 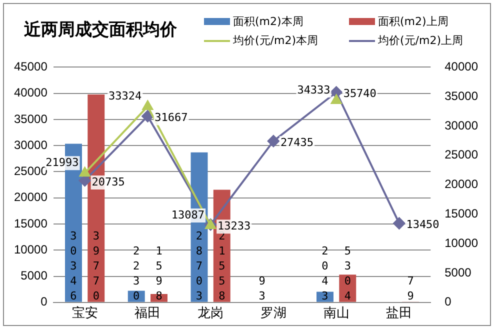 I want to click on data-label: 13087, so click(x=188, y=215).